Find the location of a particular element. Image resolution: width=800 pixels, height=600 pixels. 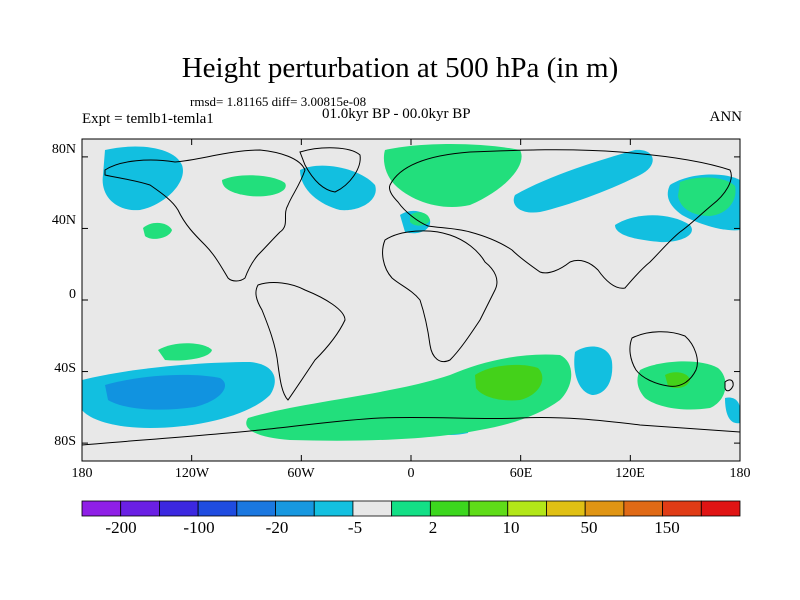

colorbar is located at coordinates (411, 508).